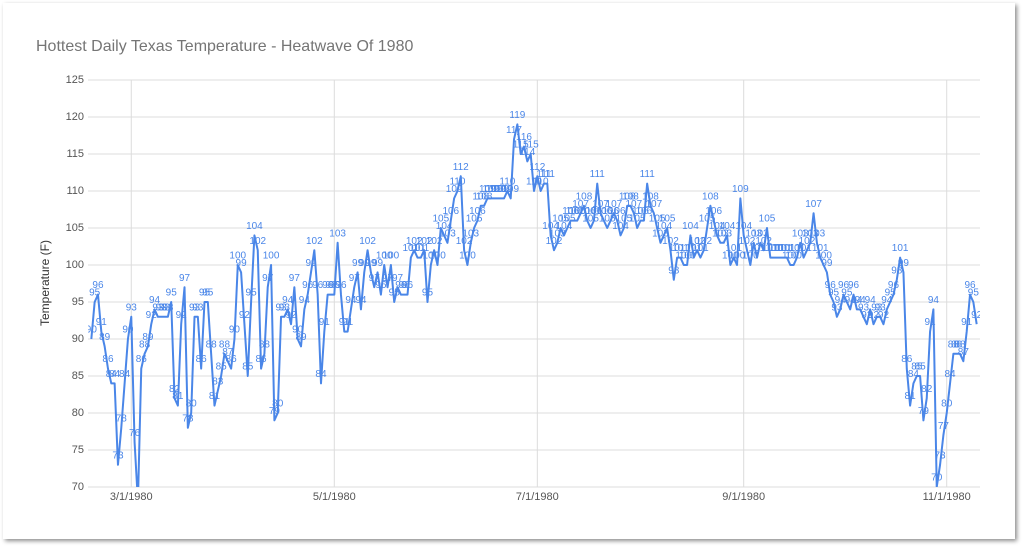 This screenshot has width=1024, height=549. I want to click on data-label: 88, so click(212, 344).